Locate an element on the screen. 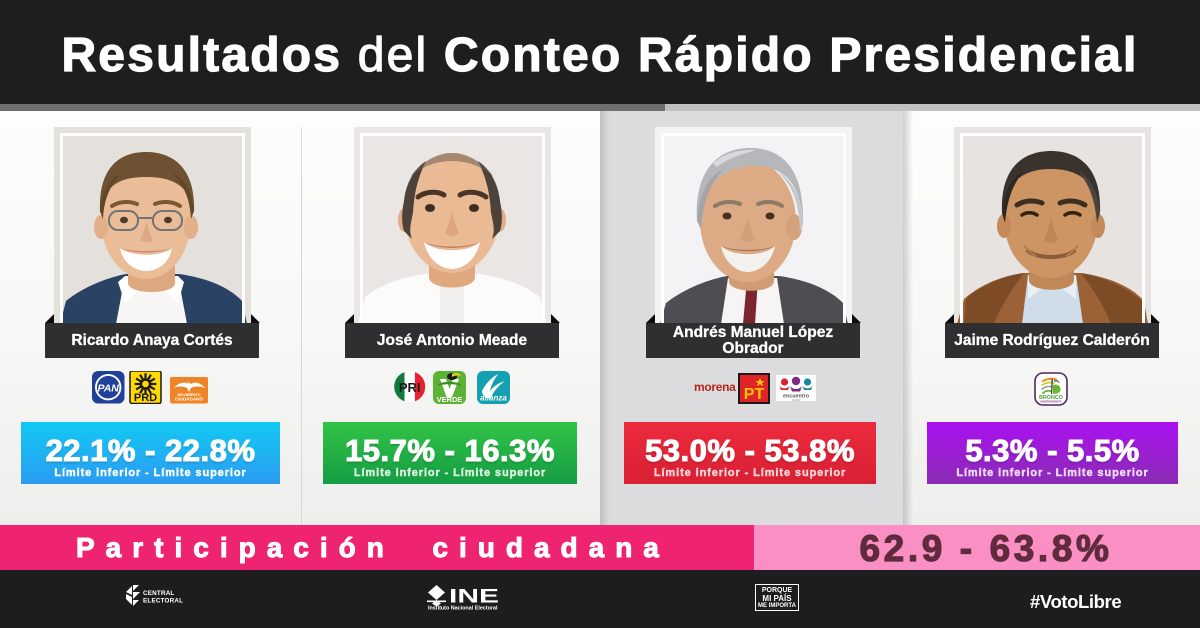 The width and height of the screenshot is (1200, 628). svg-text: VERDE is located at coordinates (450, 399).